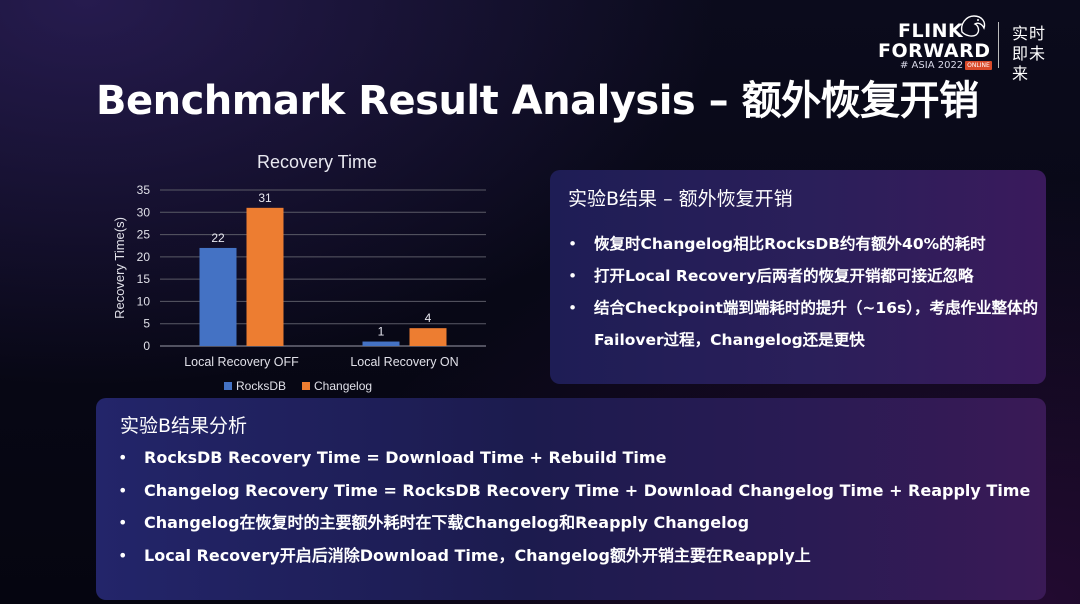 The height and width of the screenshot is (604, 1080). What do you see at coordinates (144, 235) in the screenshot?
I see `y-tick-label: 25` at bounding box center [144, 235].